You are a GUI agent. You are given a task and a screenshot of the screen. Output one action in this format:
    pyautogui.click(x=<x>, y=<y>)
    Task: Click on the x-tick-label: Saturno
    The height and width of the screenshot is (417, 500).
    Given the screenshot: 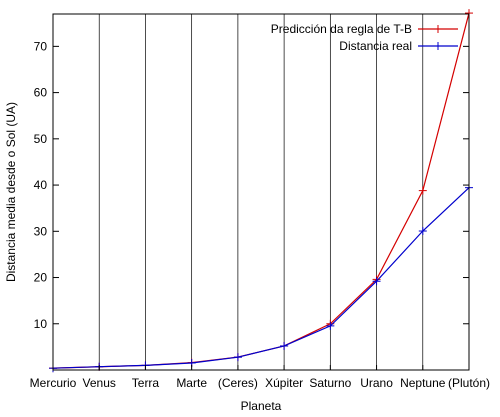 What is the action you would take?
    pyautogui.click(x=330, y=383)
    